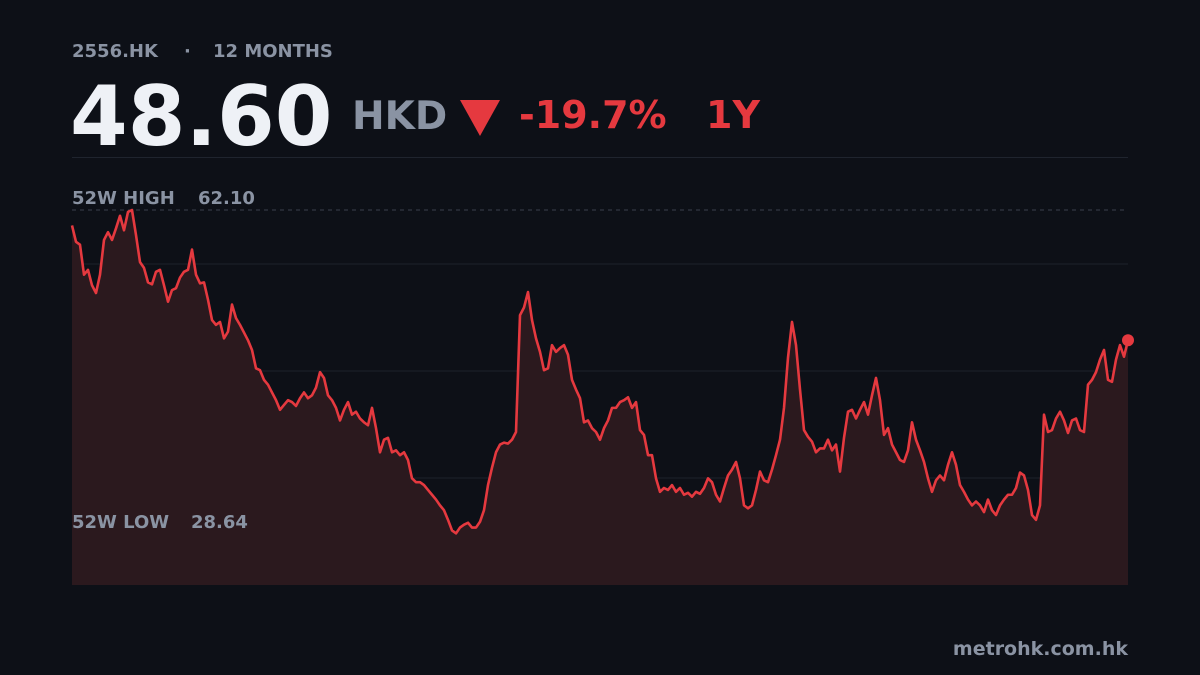 This screenshot has width=1200, height=675. I want to click on ticker: 2556.HK, so click(115, 51).